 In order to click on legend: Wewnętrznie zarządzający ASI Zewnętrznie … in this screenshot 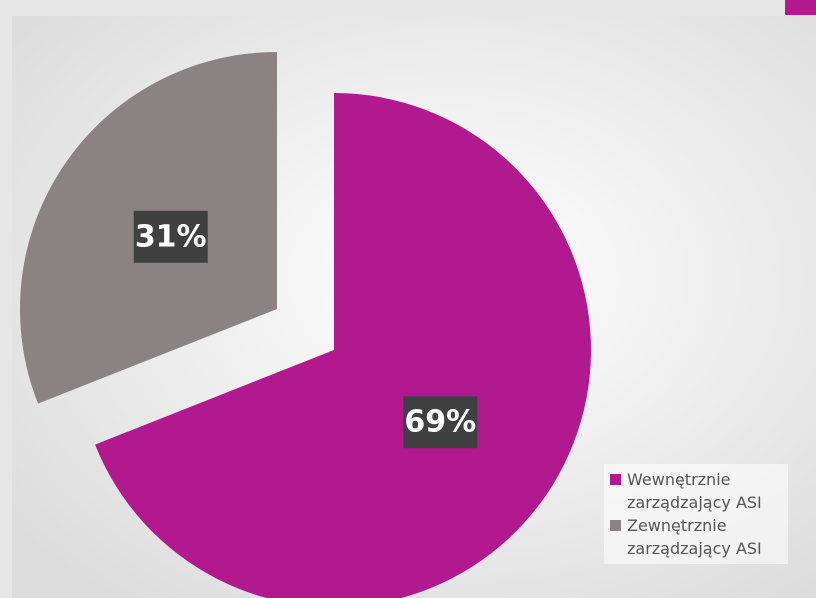, I will do `click(696, 514)`.